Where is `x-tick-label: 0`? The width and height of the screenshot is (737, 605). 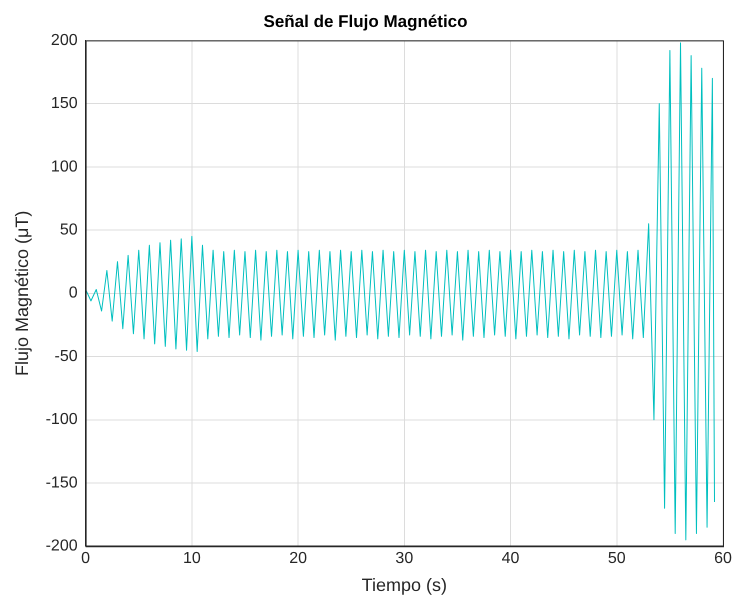 x-tick-label: 0 is located at coordinates (85, 559).